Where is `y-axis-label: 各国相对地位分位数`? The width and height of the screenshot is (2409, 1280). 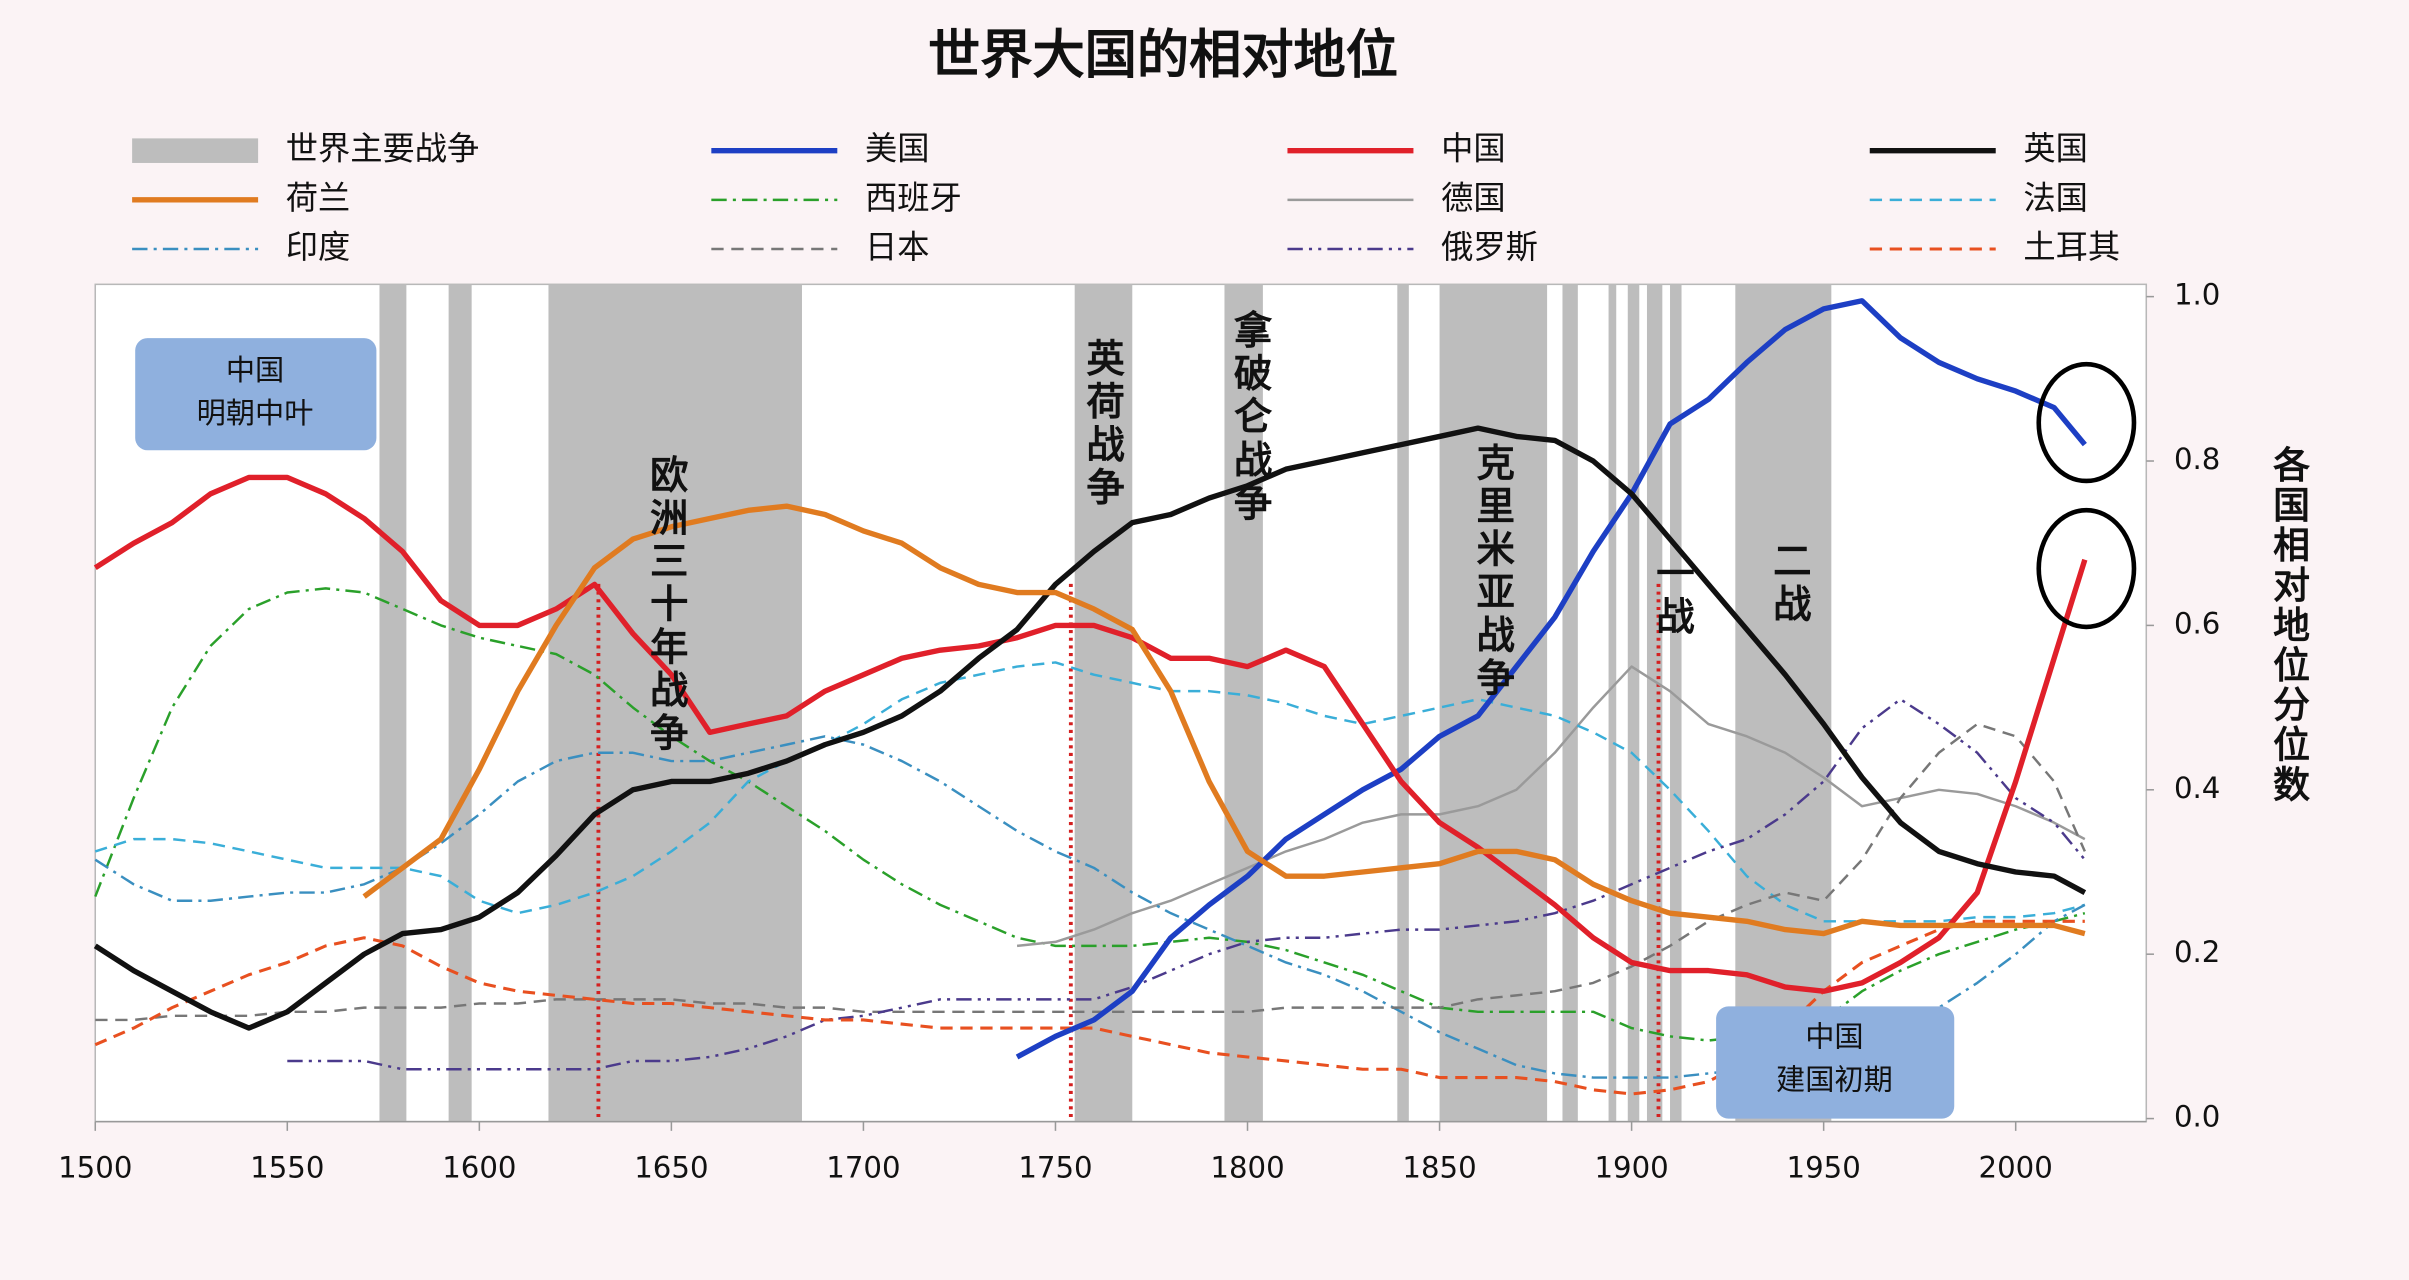 y-axis-label: 各国相对地位分位数 is located at coordinates (2288, 625).